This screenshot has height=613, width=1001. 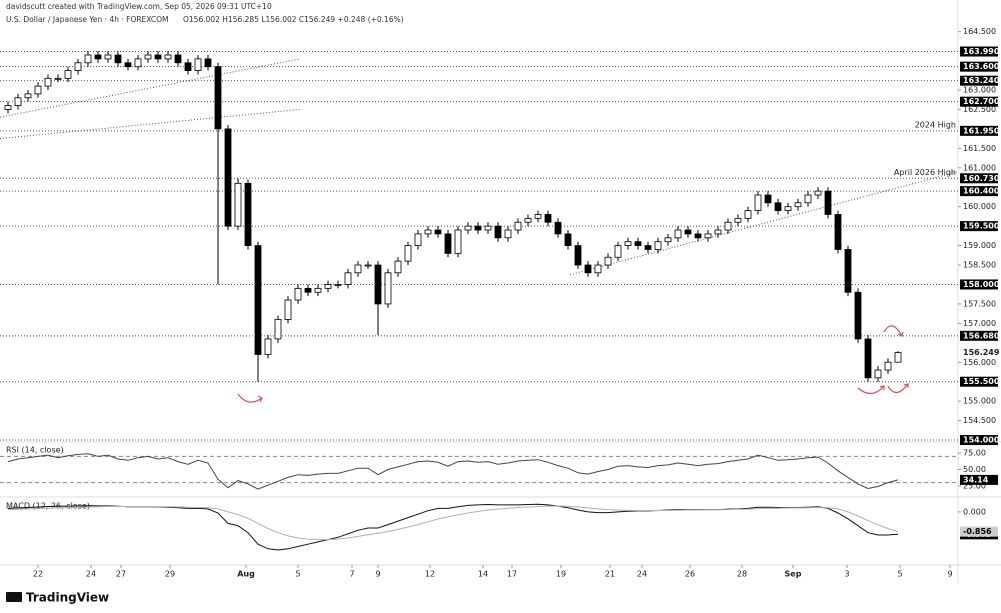 I want to click on y-tick-label: 25.00, so click(x=974, y=485).